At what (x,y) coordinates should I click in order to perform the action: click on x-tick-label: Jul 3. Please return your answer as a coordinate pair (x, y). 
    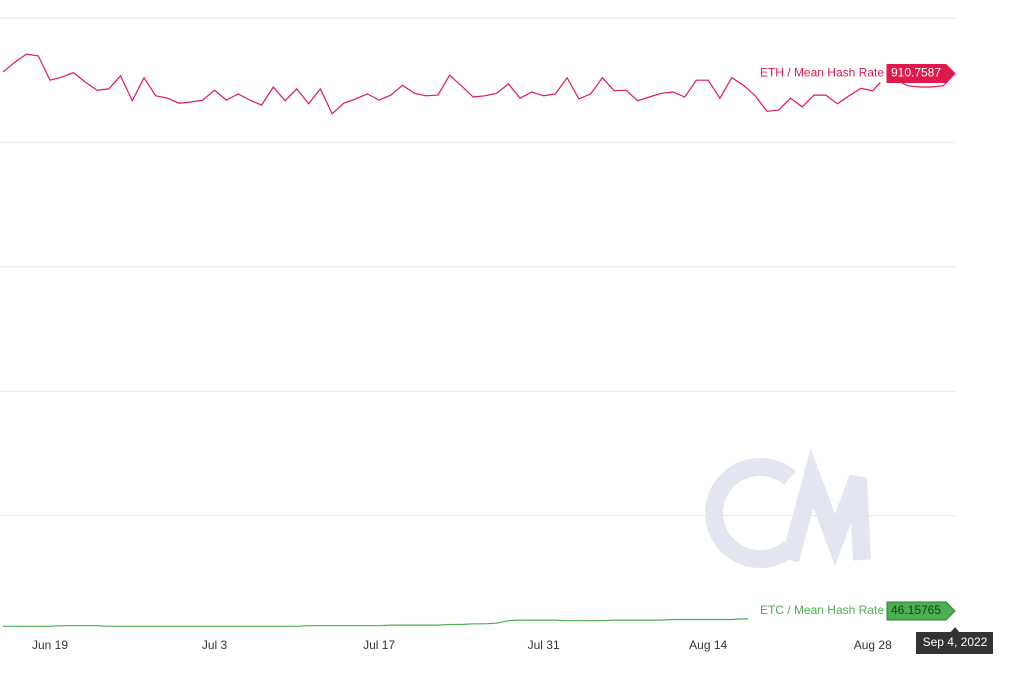
    Looking at the image, I should click on (215, 645).